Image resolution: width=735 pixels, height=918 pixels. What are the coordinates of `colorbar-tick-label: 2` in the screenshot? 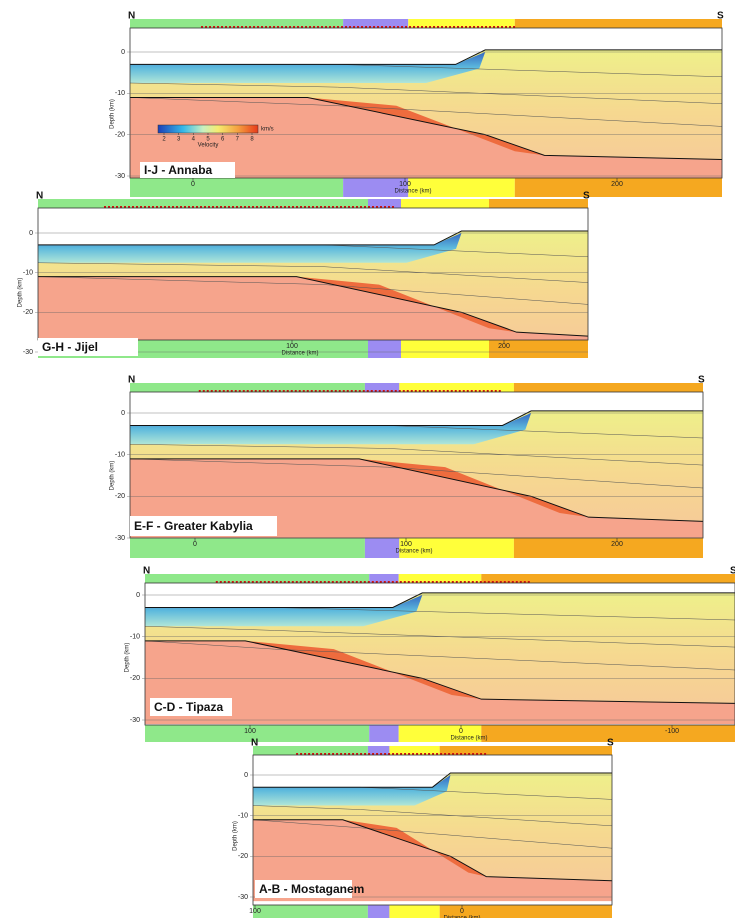 It's located at (164, 140).